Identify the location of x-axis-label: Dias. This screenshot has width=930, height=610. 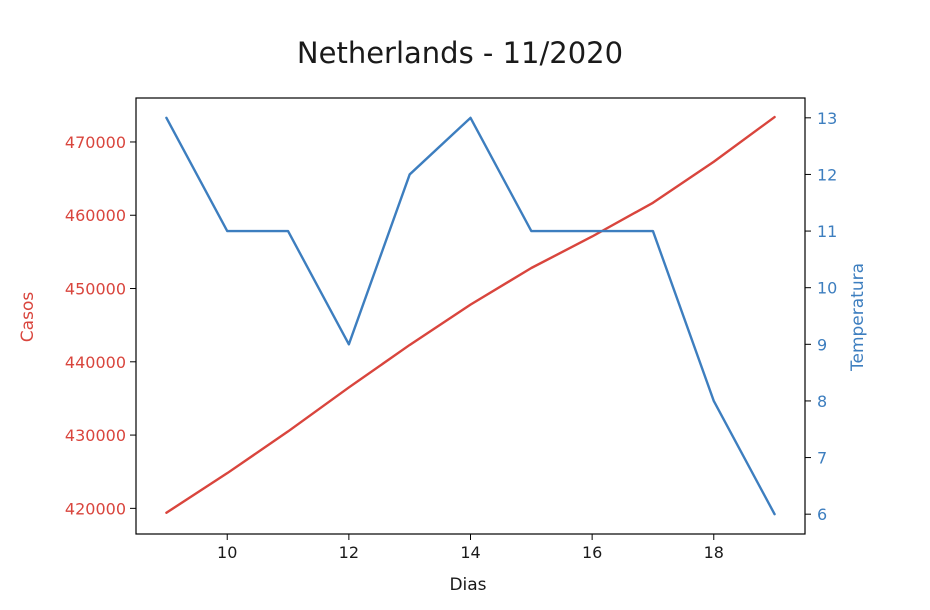
(467, 585).